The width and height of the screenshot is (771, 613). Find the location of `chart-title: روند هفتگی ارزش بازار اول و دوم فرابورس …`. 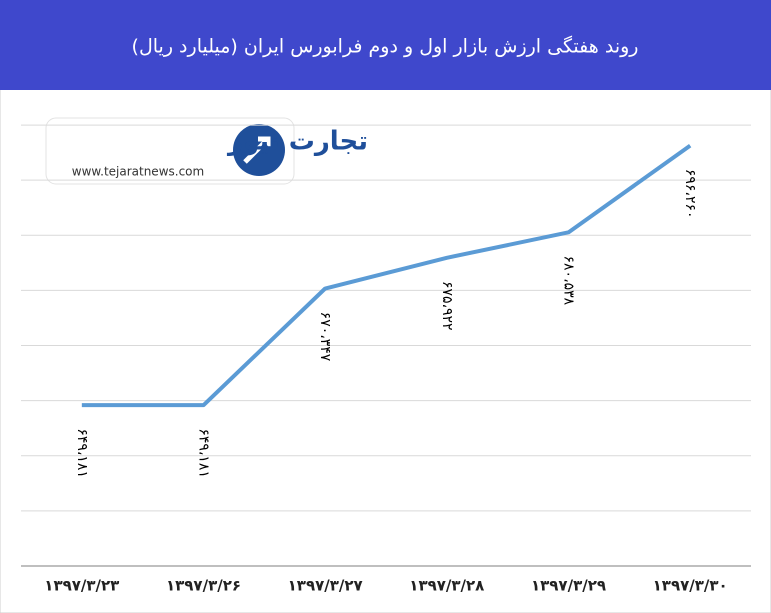

chart-title: روند هفتگی ارزش بازار اول و دوم فرابورس … is located at coordinates (385, 46).